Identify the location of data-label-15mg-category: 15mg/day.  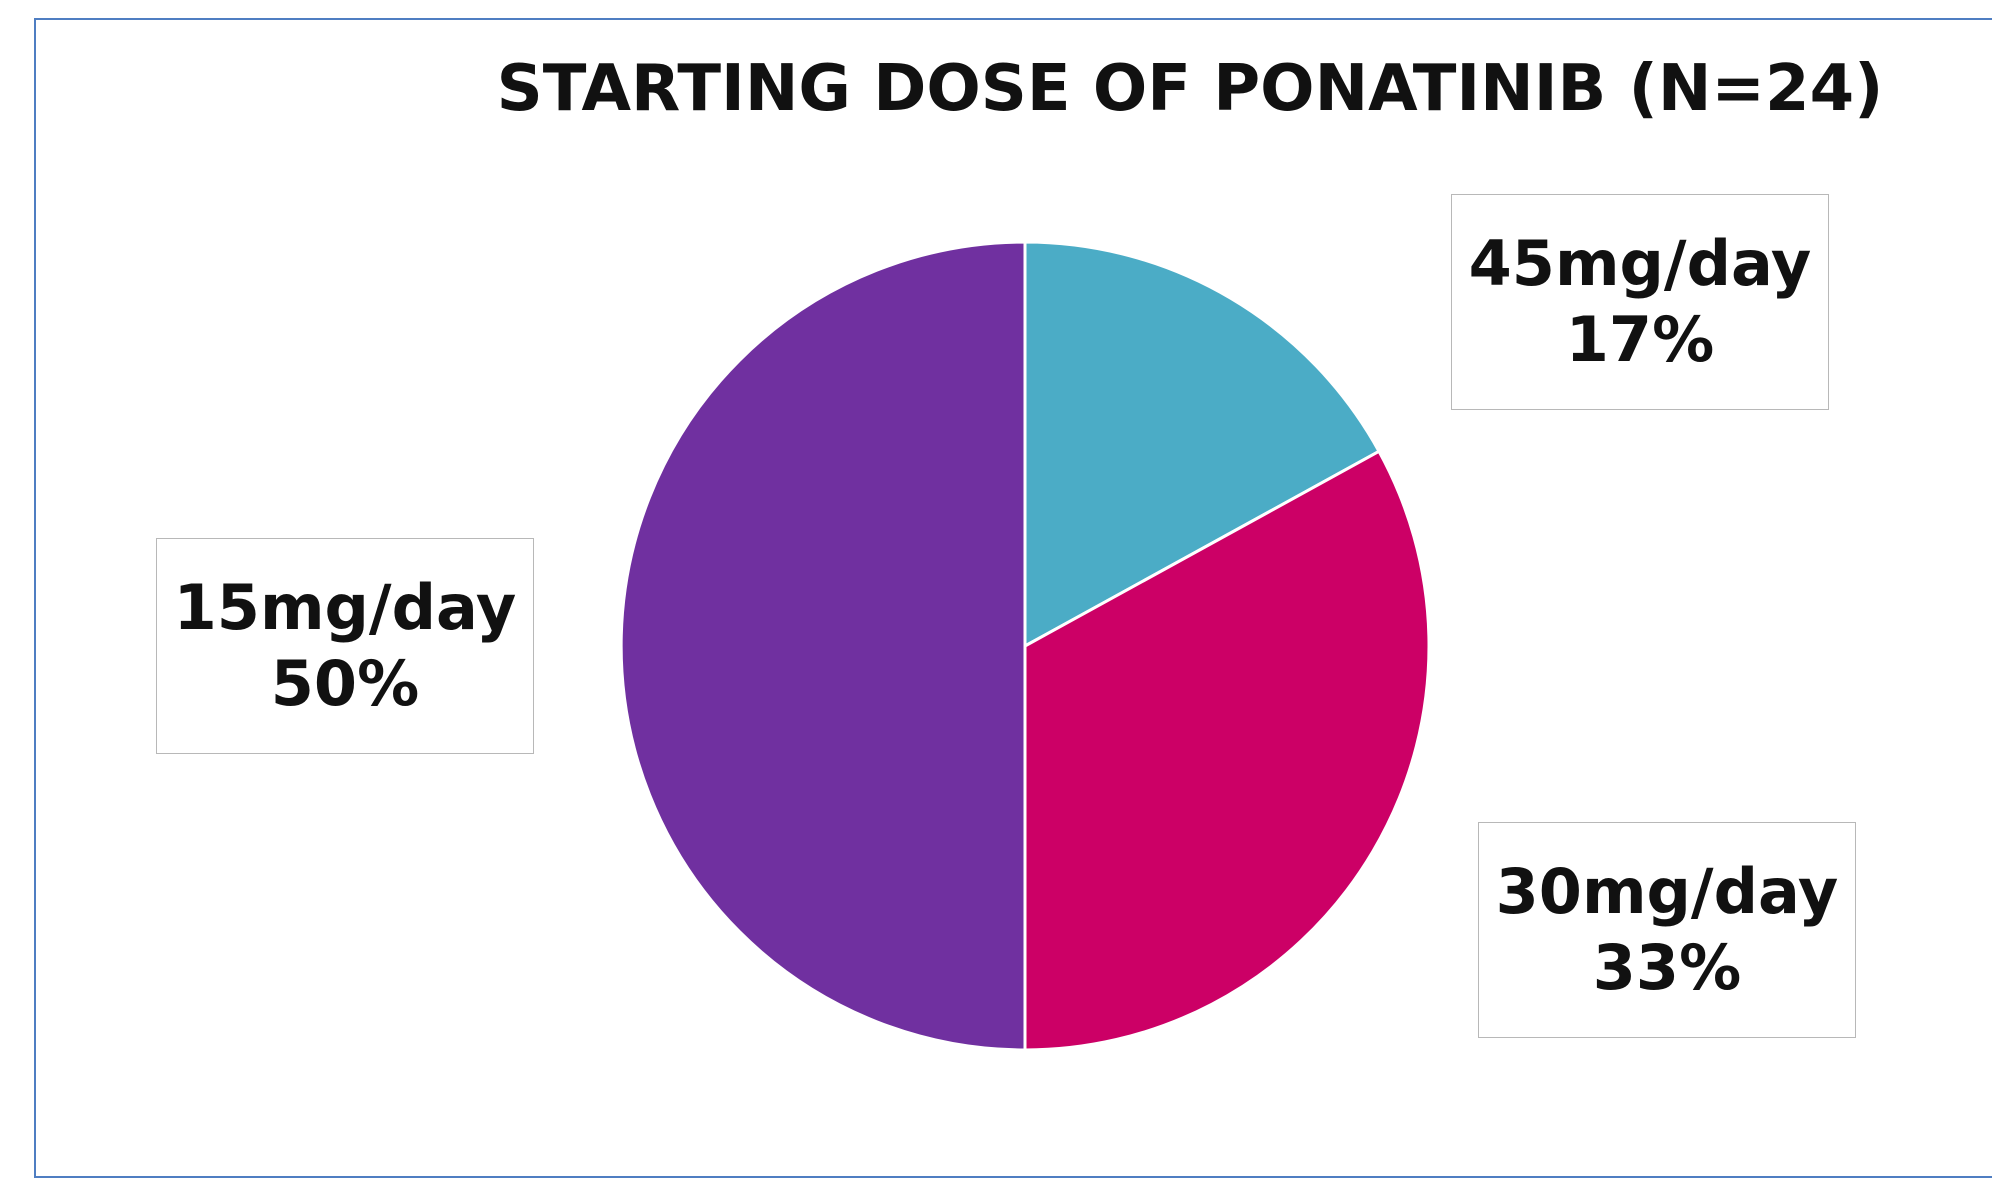
(345, 608).